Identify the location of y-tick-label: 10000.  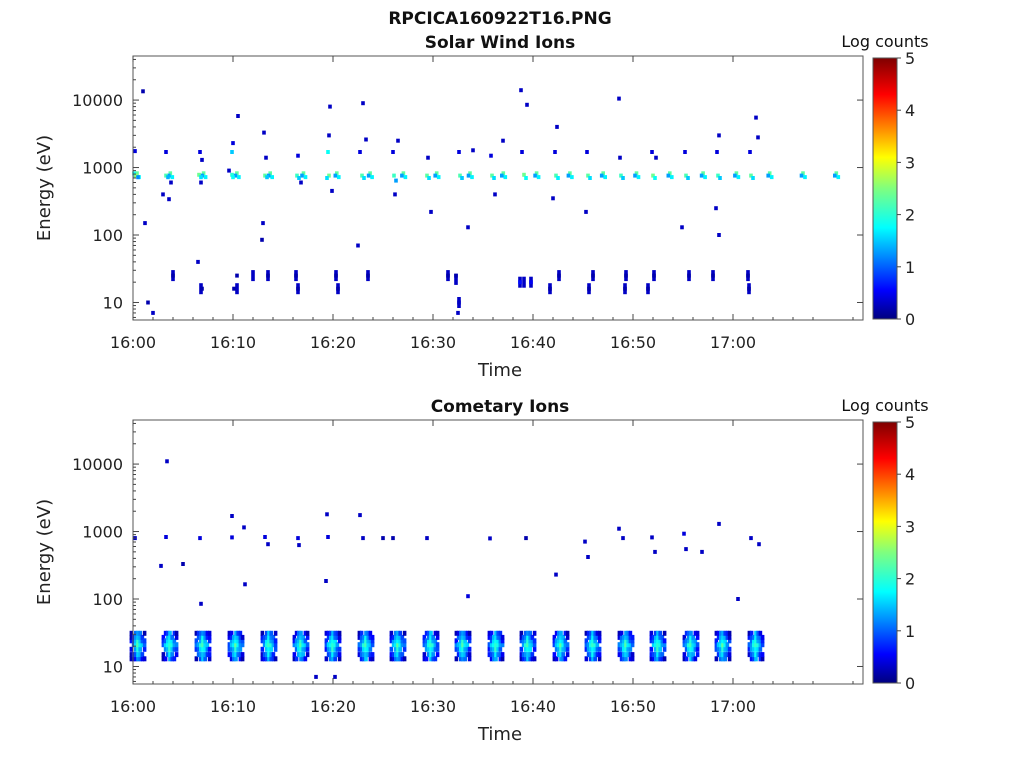
(97, 100).